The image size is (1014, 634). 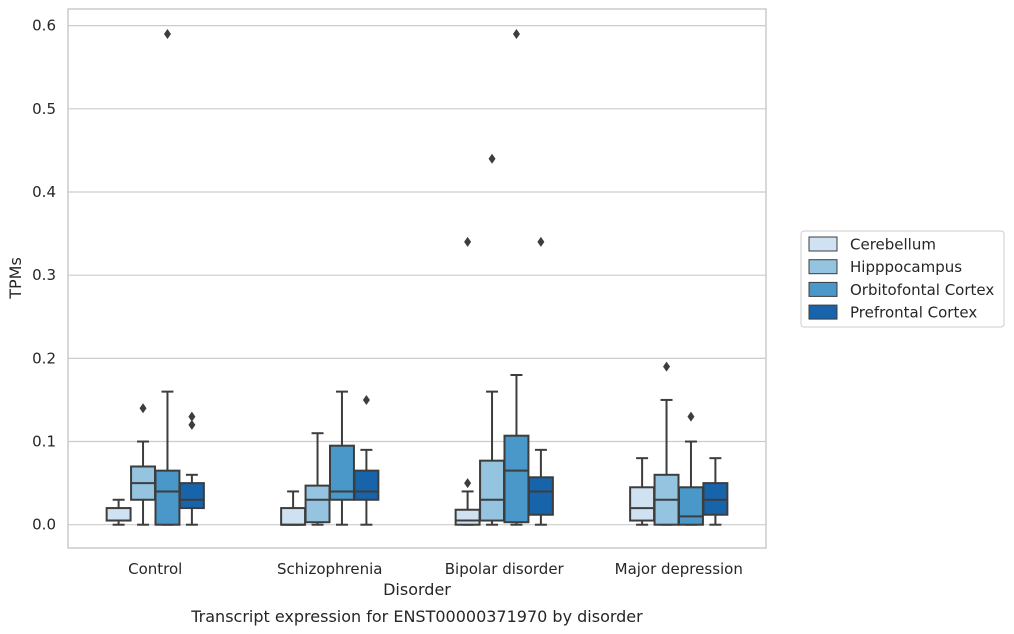 What do you see at coordinates (679, 569) in the screenshot?
I see `x-tick-label: Major depression` at bounding box center [679, 569].